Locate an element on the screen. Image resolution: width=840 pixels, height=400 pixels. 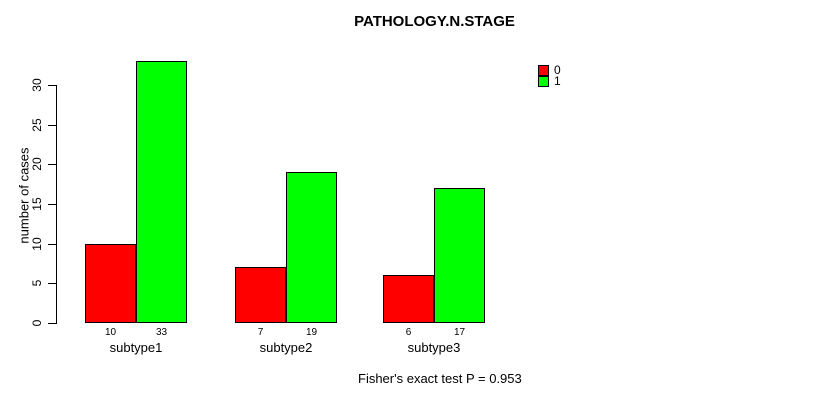
x-category-label: subtype2 is located at coordinates (286, 347).